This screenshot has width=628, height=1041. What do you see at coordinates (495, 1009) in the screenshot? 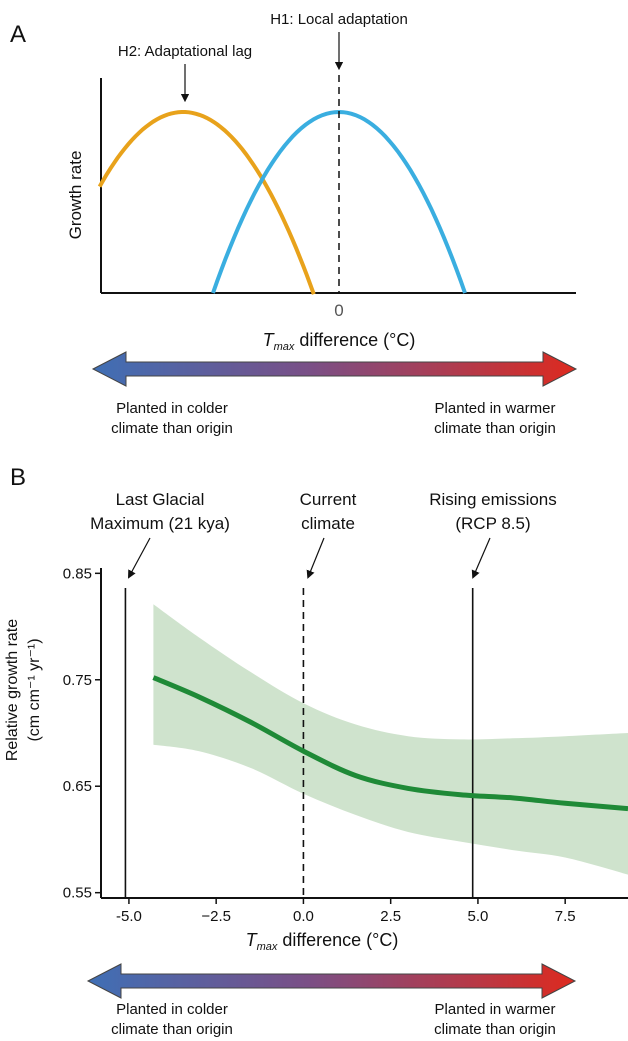
I see `panel-b-right-caption-1: Planted in warmer` at bounding box center [495, 1009].